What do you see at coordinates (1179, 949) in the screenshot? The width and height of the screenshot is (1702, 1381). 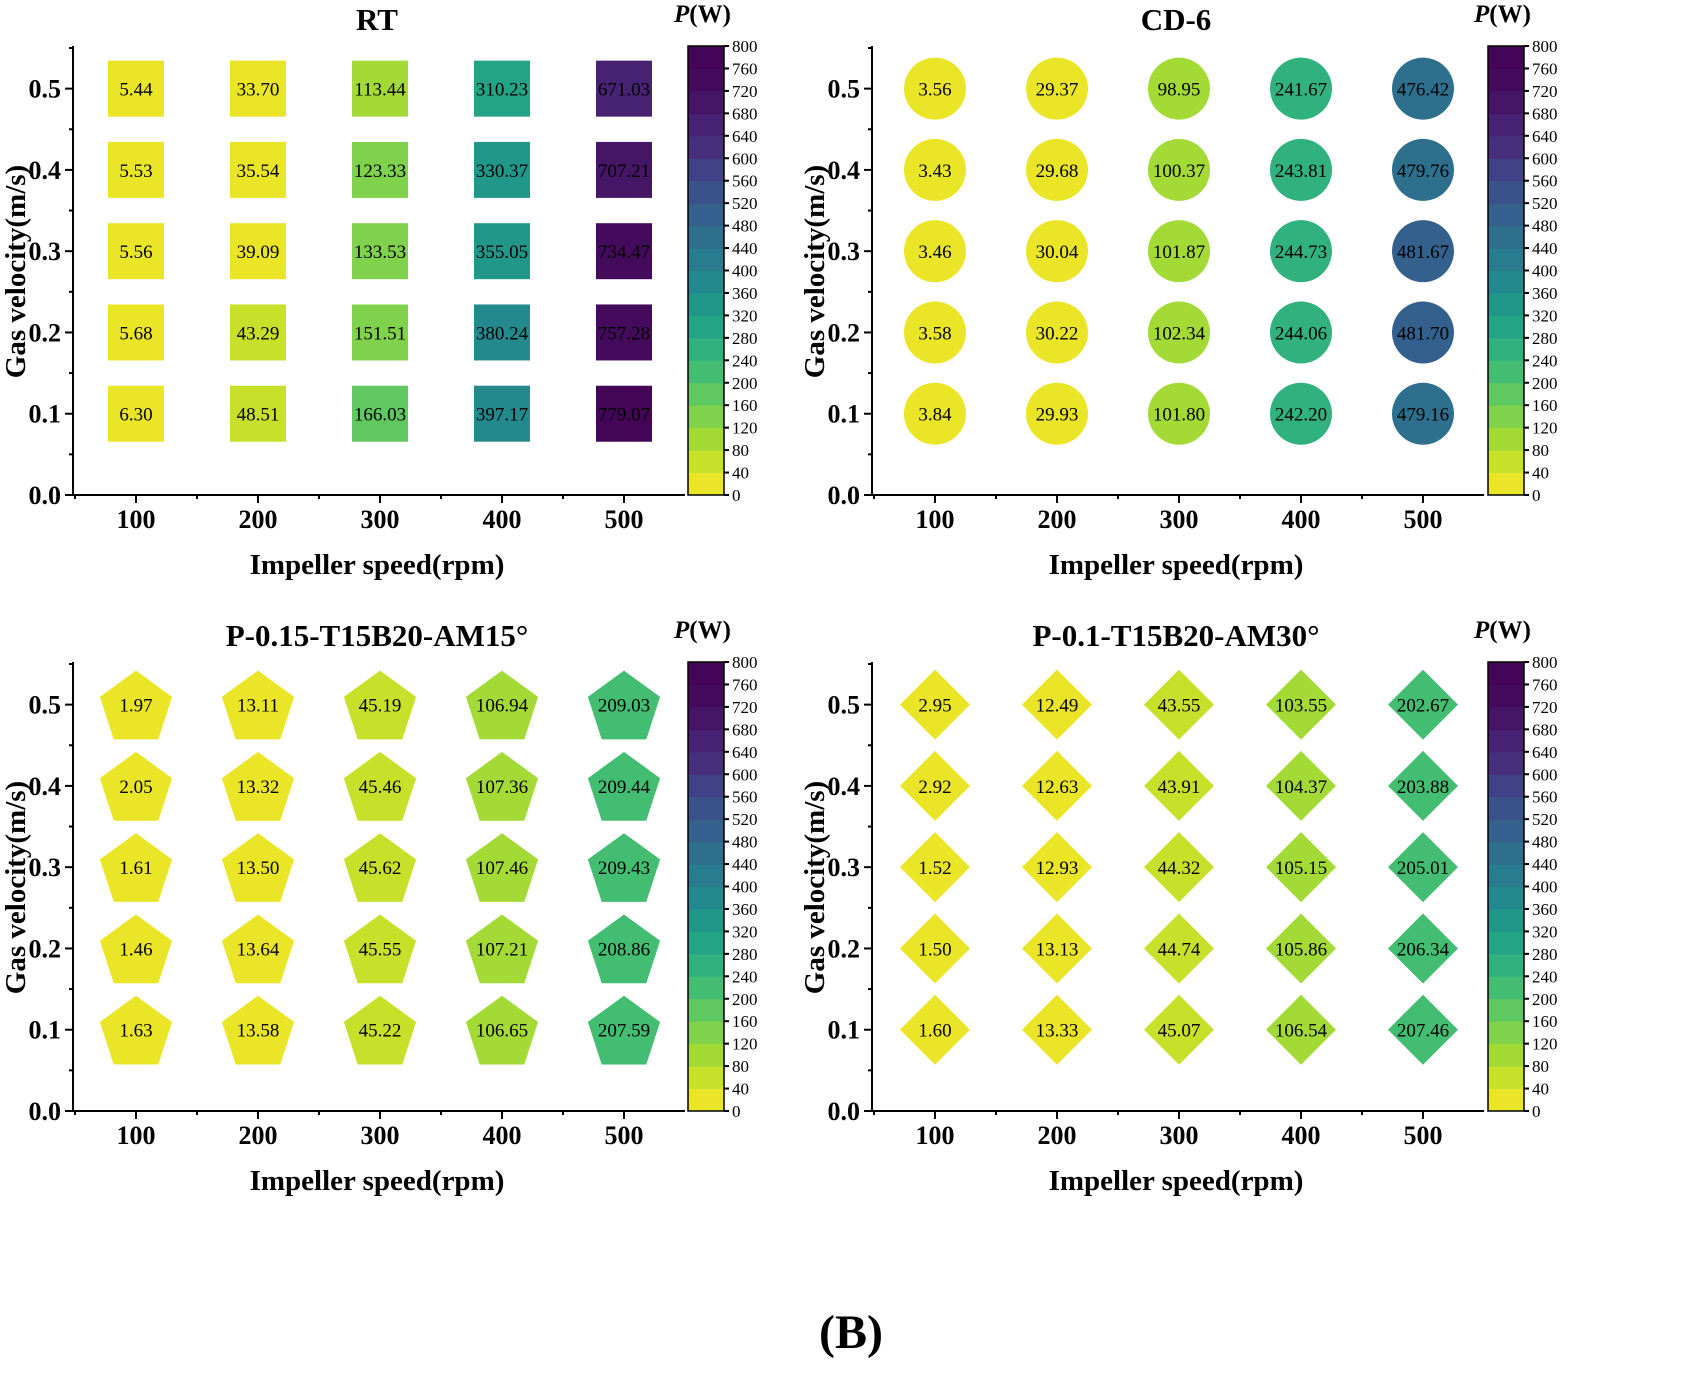 I see `cell-value-label: 44.74` at bounding box center [1179, 949].